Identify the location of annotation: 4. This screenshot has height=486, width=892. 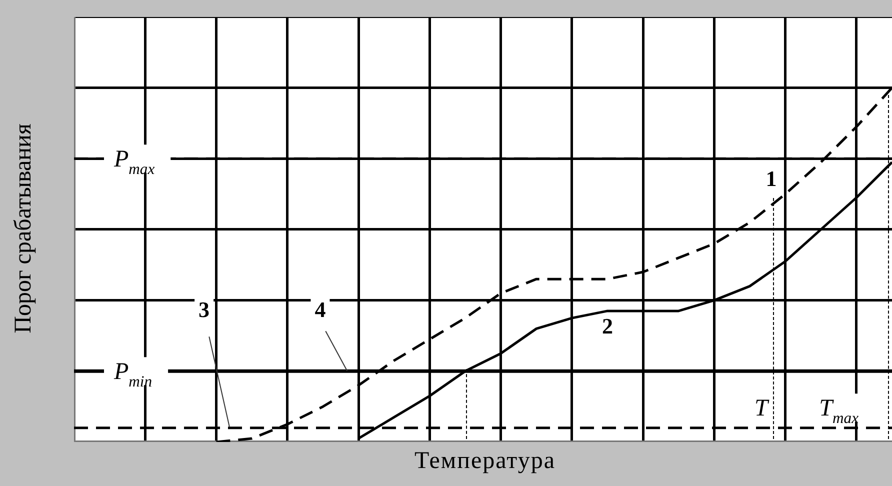
(320, 309).